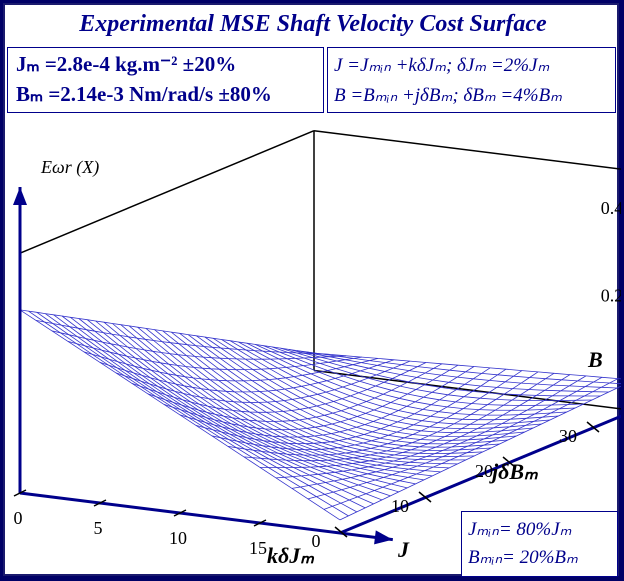 Image resolution: width=624 pixels, height=581 pixels. I want to click on k-axis-head, so click(383, 537).